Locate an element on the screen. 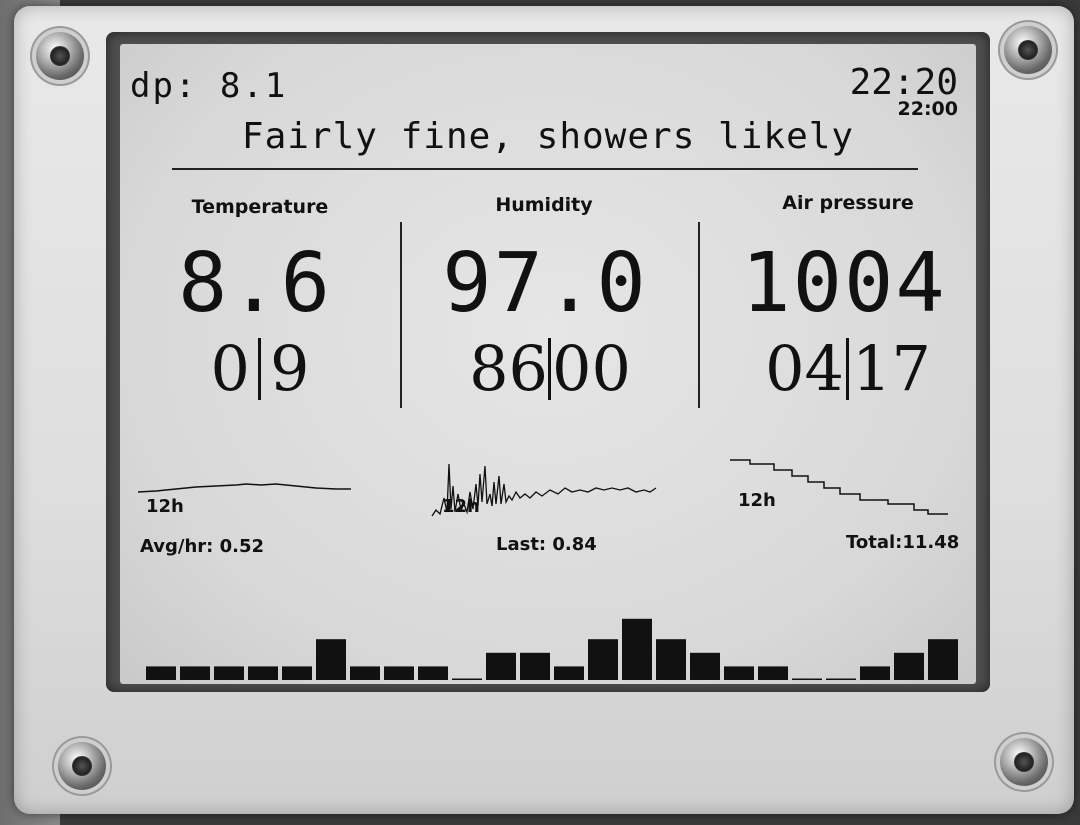  humidity-max: 00 is located at coordinates (591, 368).